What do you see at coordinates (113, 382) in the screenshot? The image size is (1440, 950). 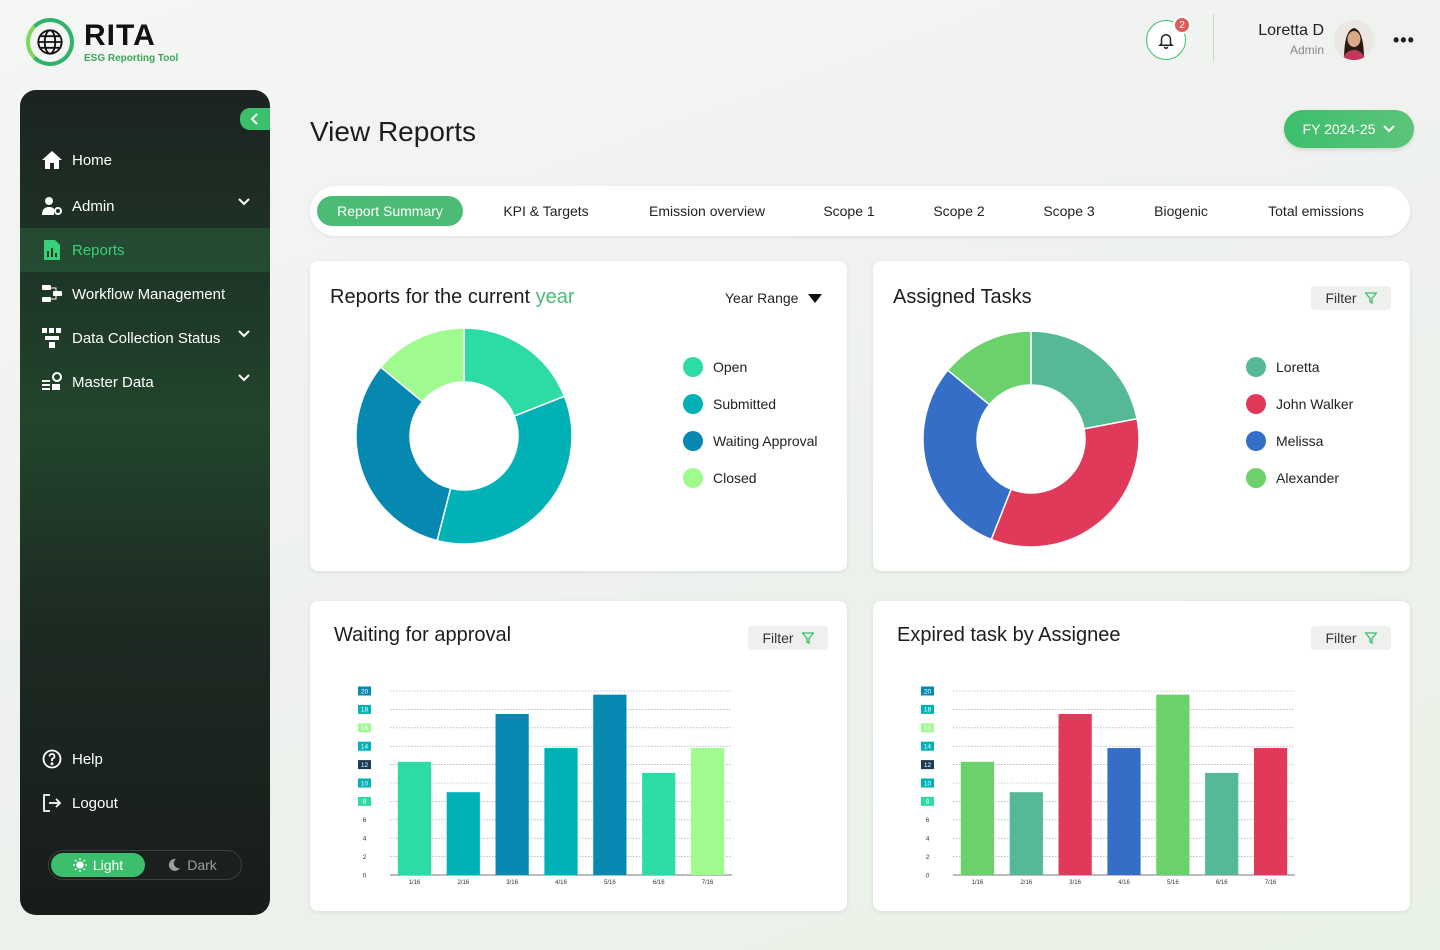 I see `sidebar-item-label: Master Data` at bounding box center [113, 382].